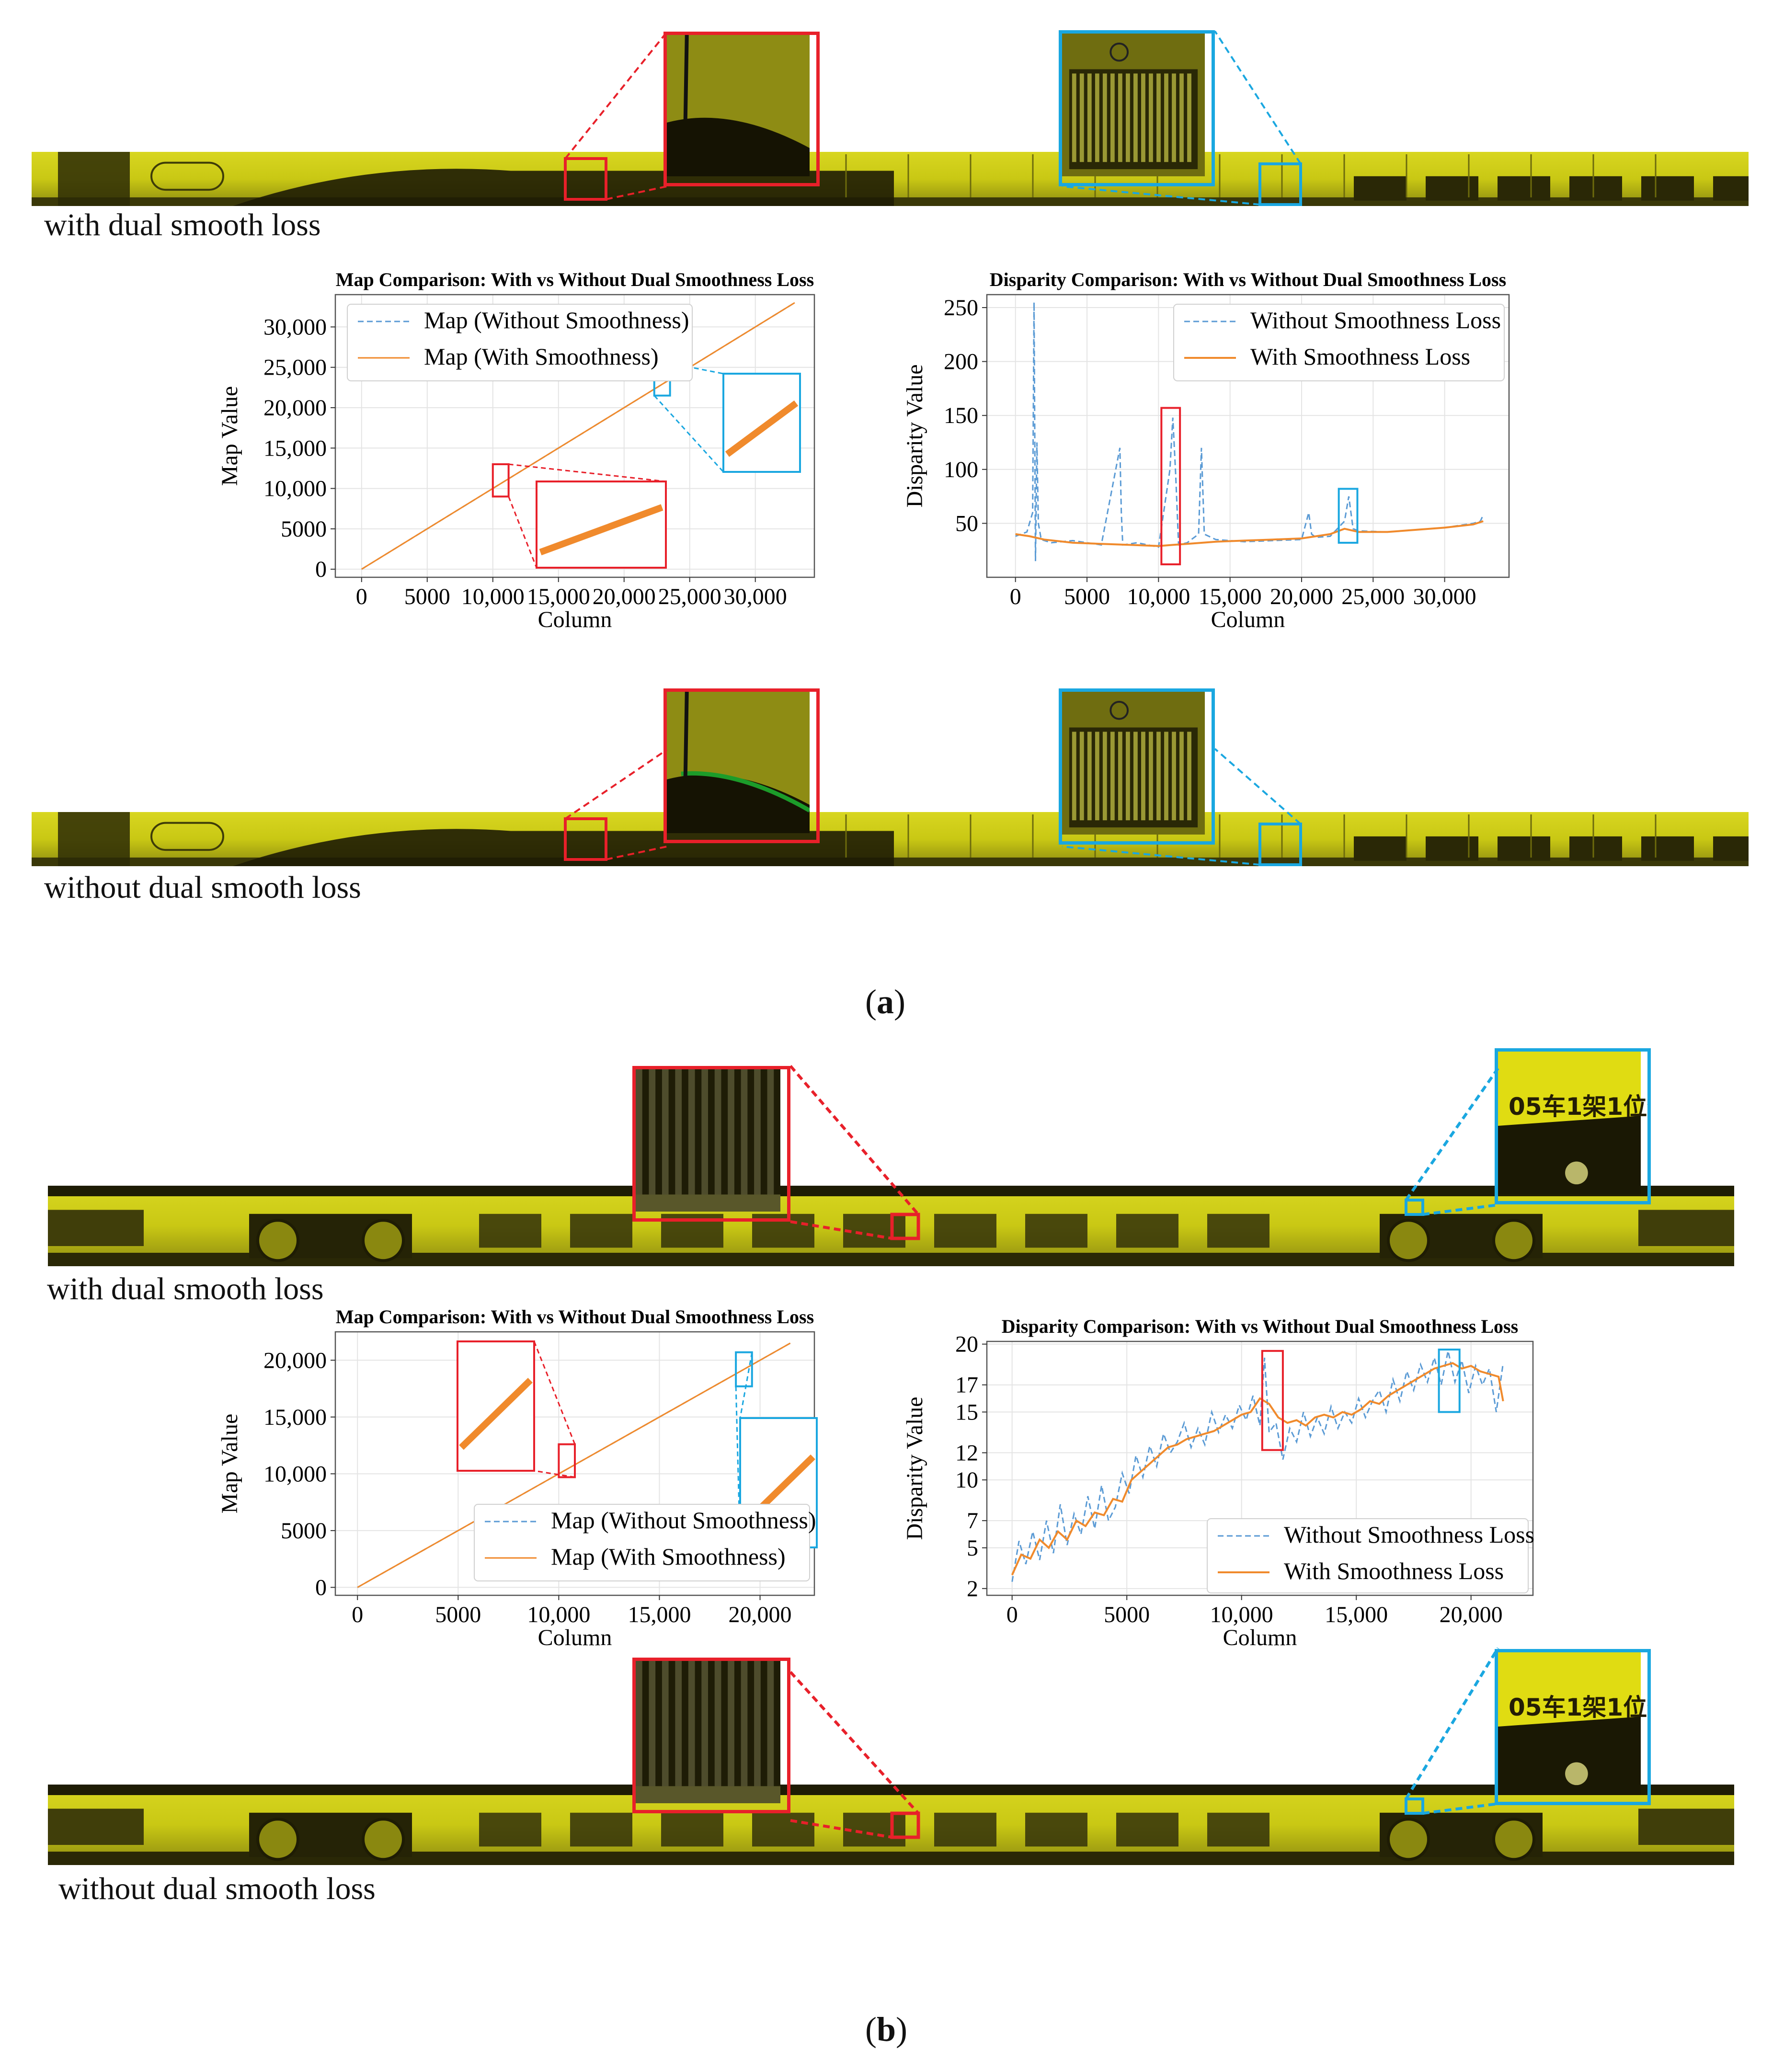 Image resolution: width=1784 pixels, height=2072 pixels. What do you see at coordinates (186, 1288) in the screenshot?
I see `caption-b-top: with dual smooth loss` at bounding box center [186, 1288].